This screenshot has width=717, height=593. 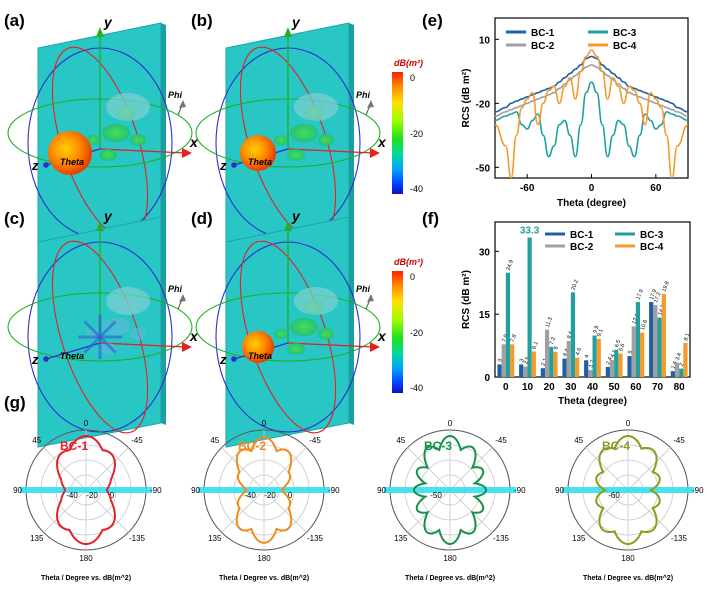 I want to click on x-tick-label: 0, so click(x=506, y=387).